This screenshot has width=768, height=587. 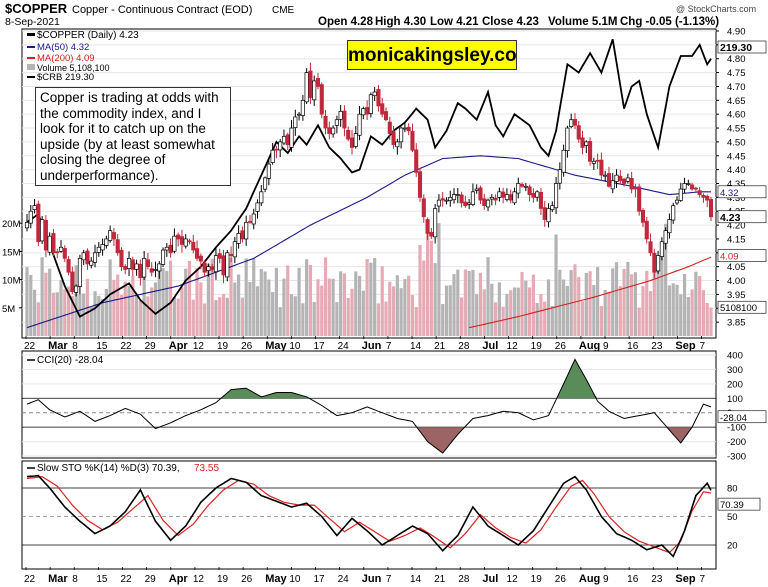 What do you see at coordinates (179, 346) in the screenshot?
I see `x-tick-label: Apr` at bounding box center [179, 346].